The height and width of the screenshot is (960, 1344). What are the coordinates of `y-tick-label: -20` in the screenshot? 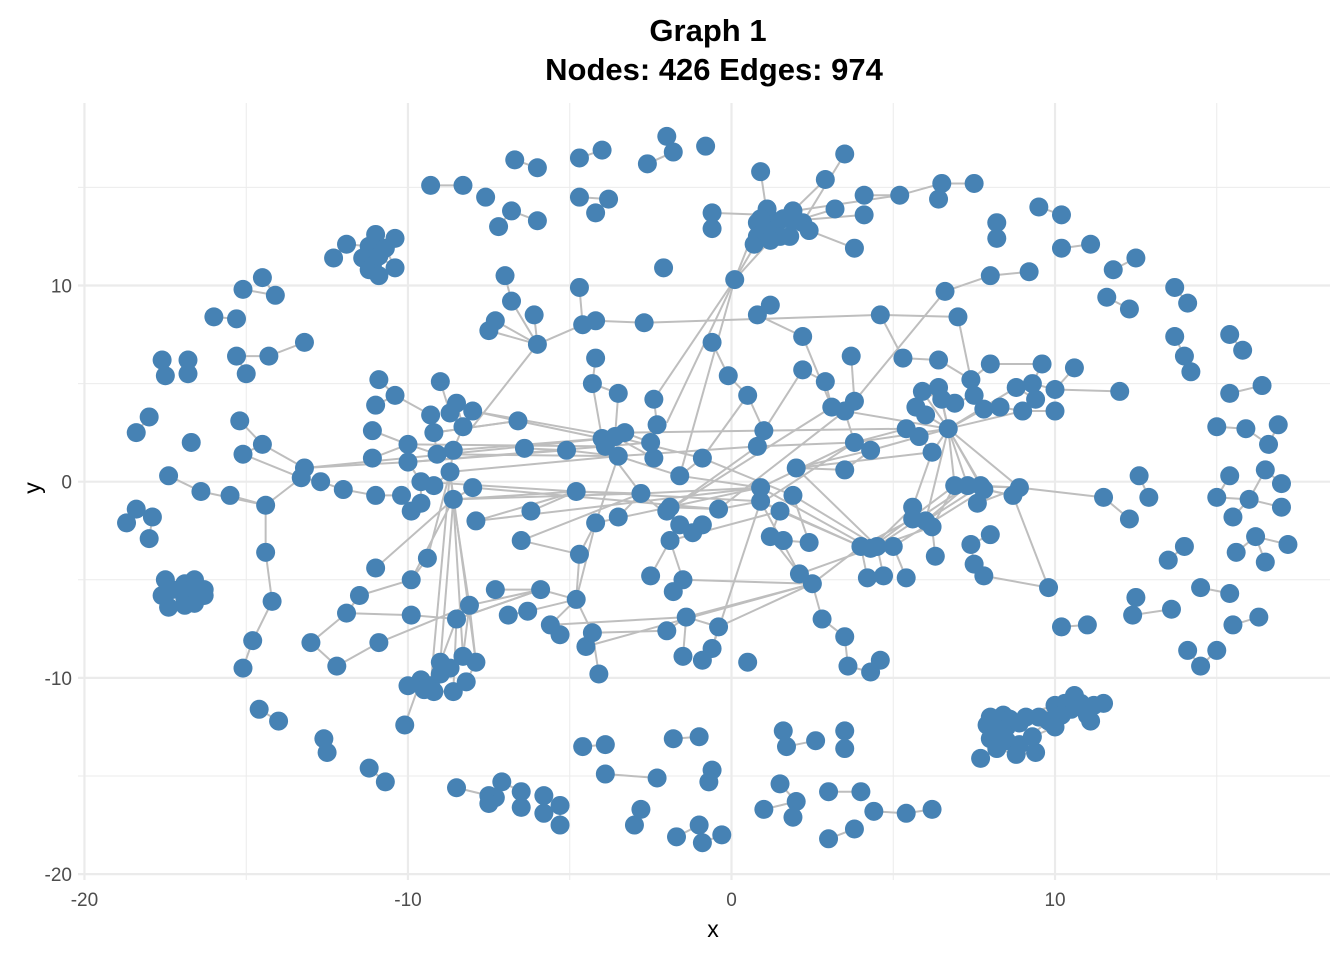 It's located at (58, 875).